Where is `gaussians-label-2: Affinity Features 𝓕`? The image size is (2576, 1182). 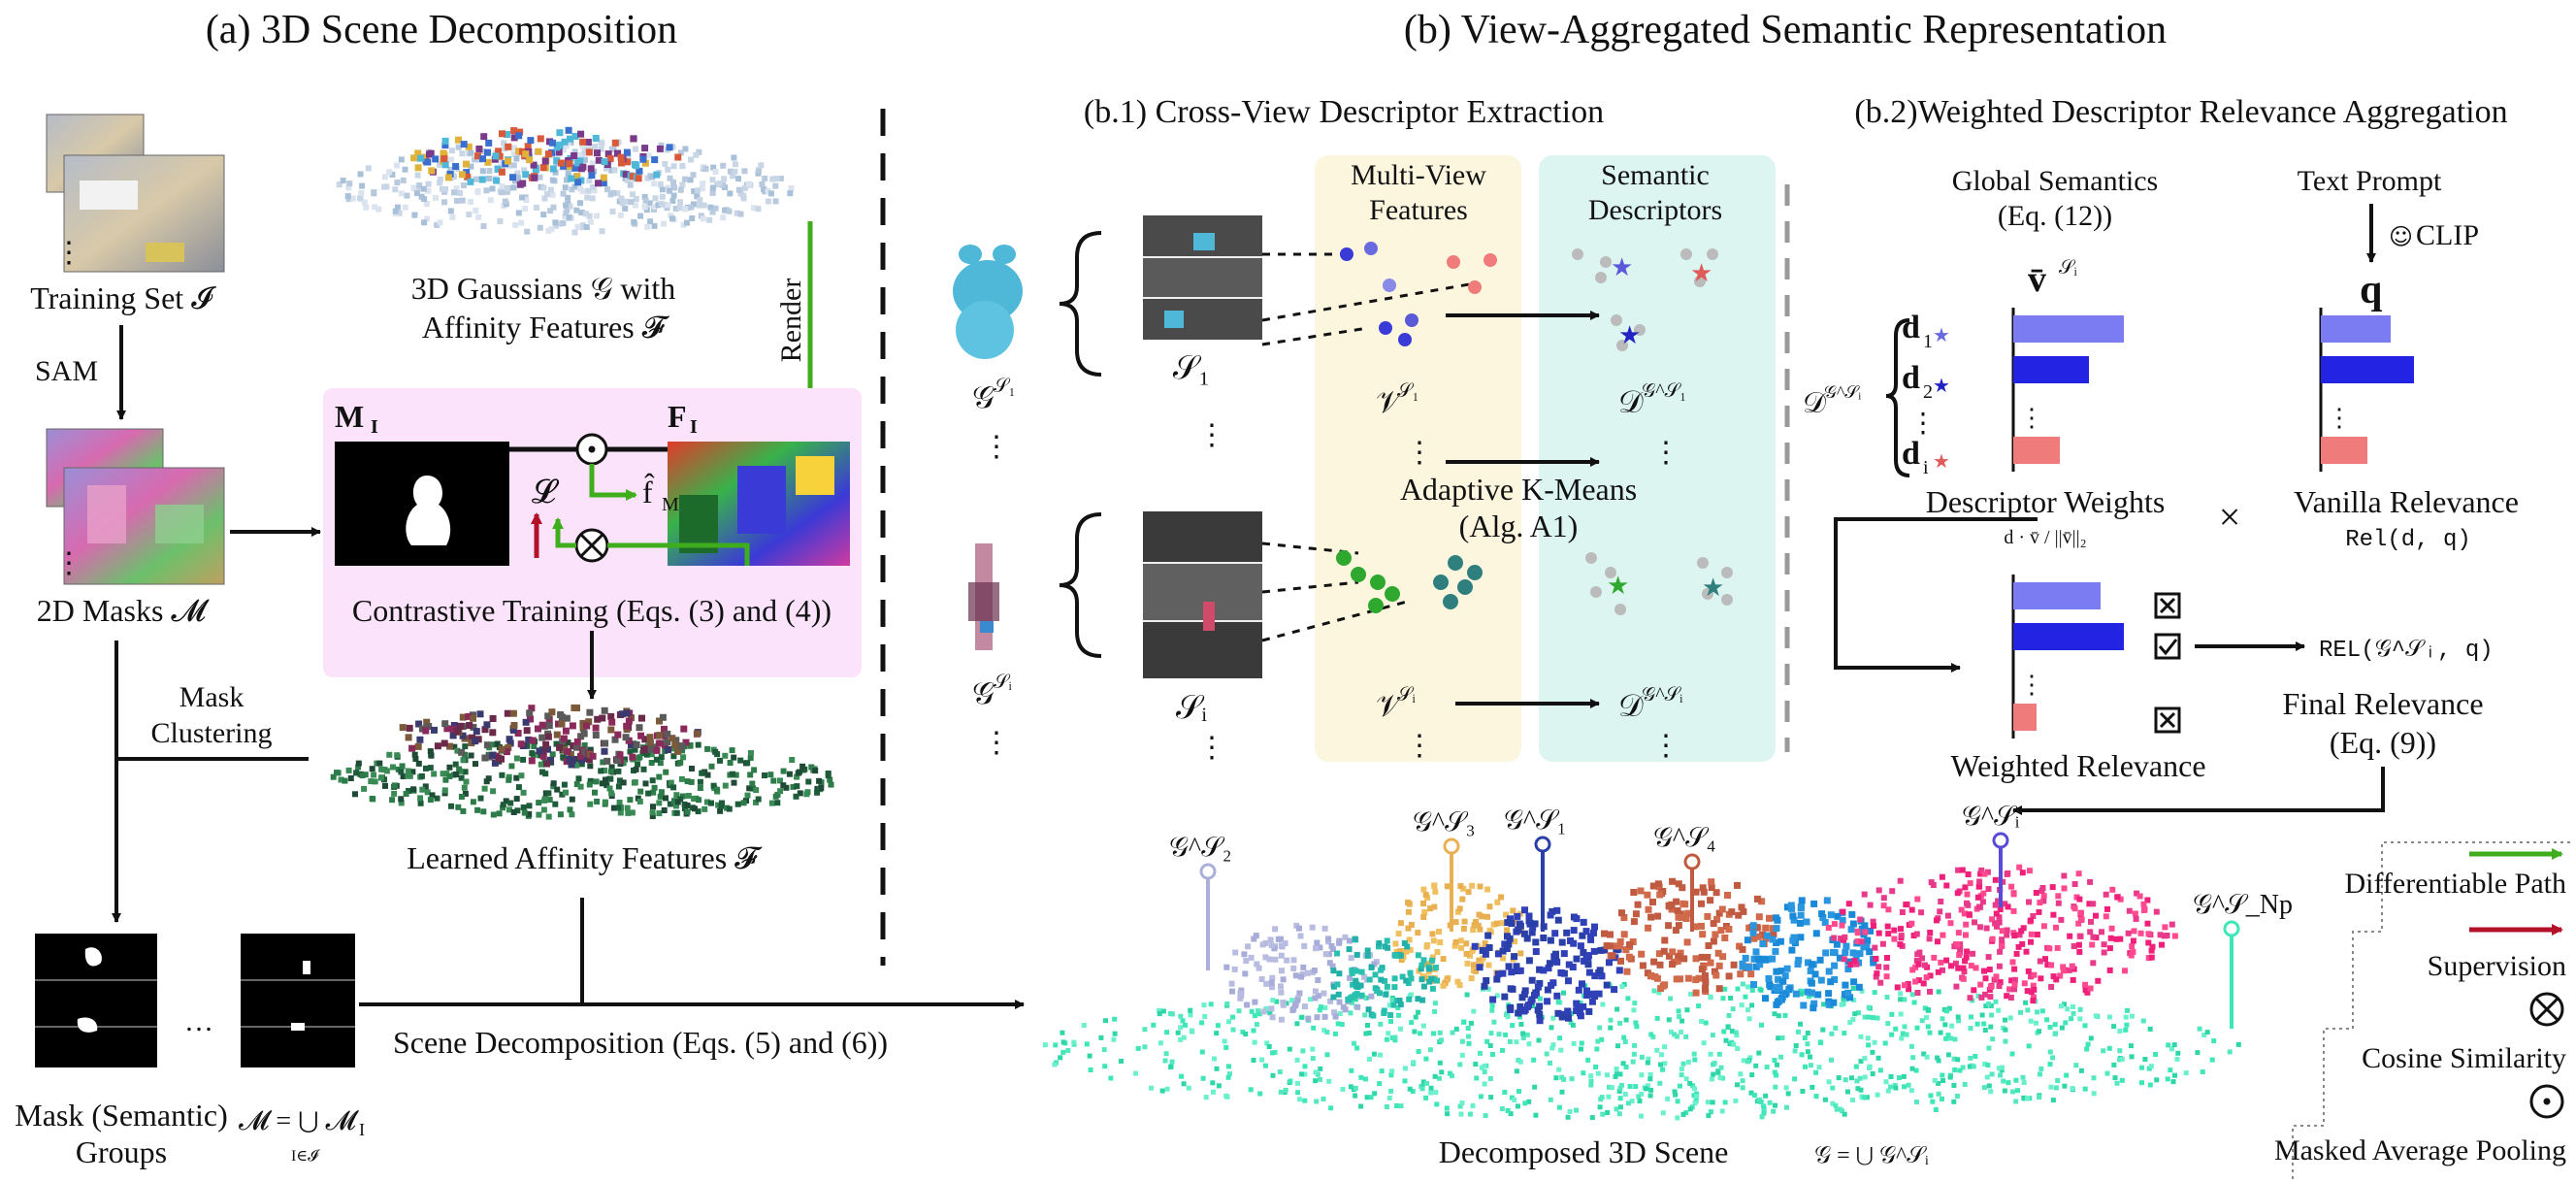
gaussians-label-2: Affinity Features 𝓕 is located at coordinates (546, 328).